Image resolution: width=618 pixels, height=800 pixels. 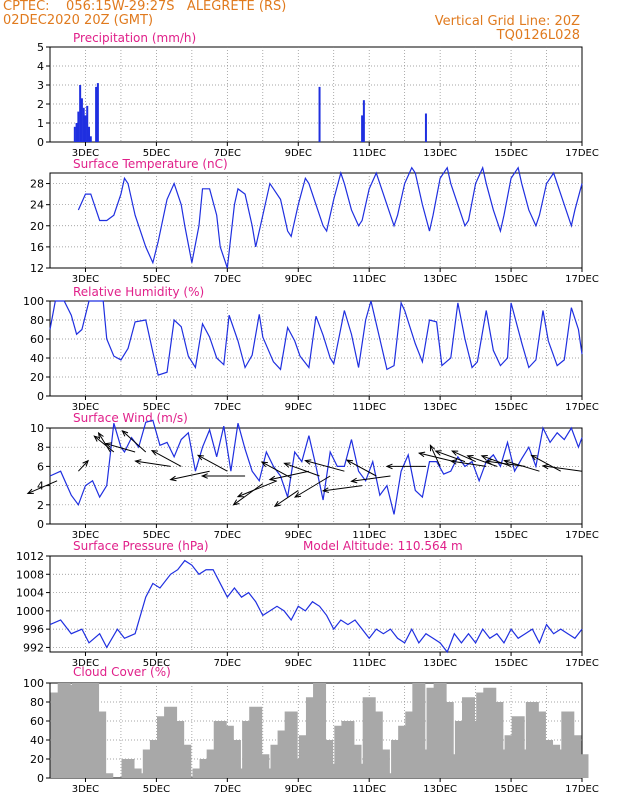 I want to click on cloud-title: Cloud Cover (%), so click(x=122, y=672).